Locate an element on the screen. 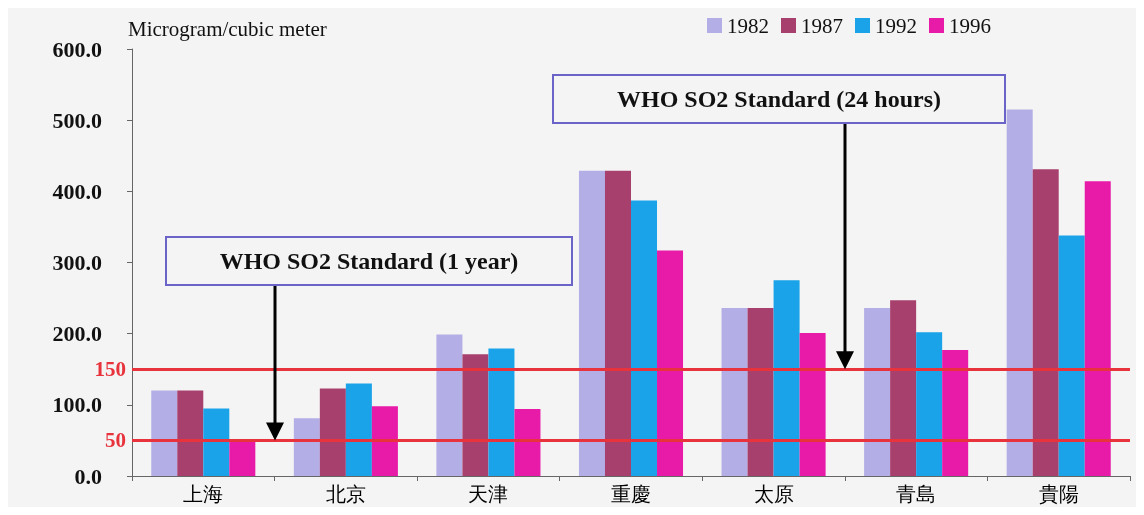  y-tick-label: 600.0 is located at coordinates (77, 49).